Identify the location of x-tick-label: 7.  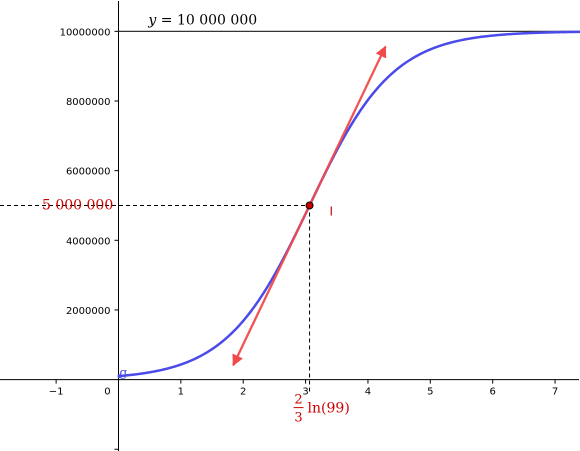
(555, 392).